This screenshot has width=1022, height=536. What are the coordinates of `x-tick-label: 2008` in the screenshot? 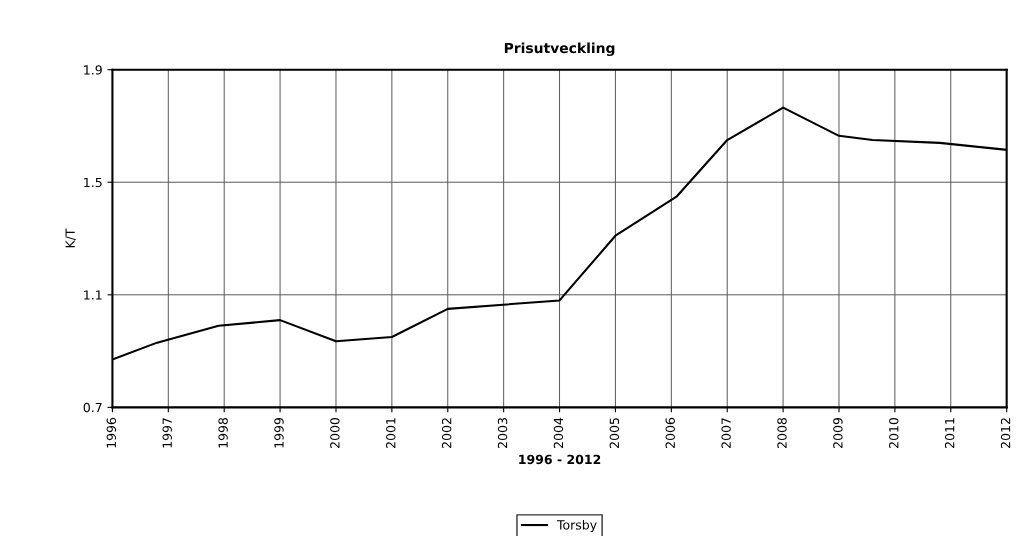 It's located at (782, 432).